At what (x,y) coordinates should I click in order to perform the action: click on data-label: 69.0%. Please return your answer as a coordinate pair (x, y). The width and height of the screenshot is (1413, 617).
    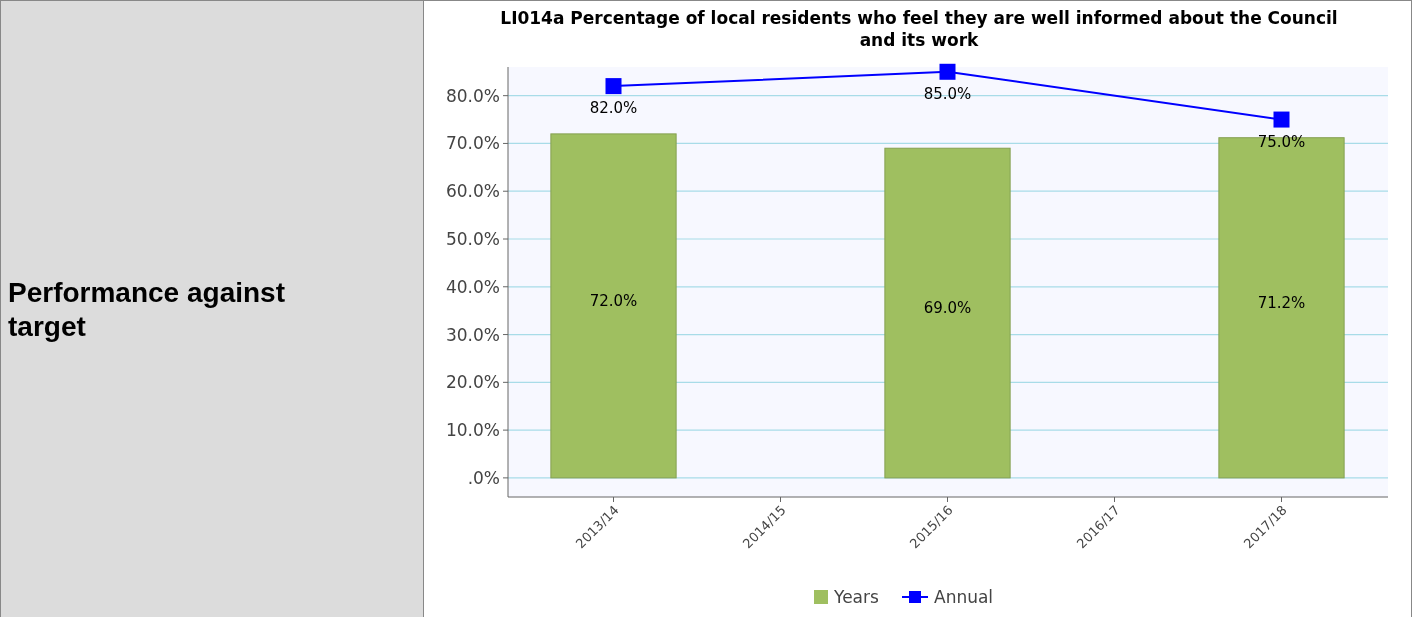
    Looking at the image, I should click on (947, 308).